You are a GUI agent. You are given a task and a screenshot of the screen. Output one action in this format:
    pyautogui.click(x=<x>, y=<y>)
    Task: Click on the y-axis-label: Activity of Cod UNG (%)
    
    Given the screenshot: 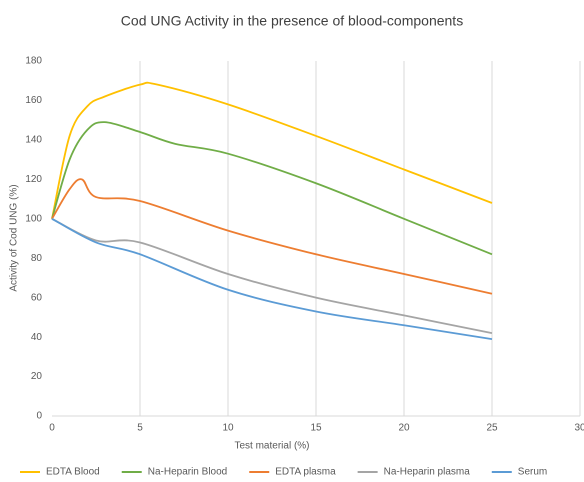 What is the action you would take?
    pyautogui.click(x=14, y=237)
    